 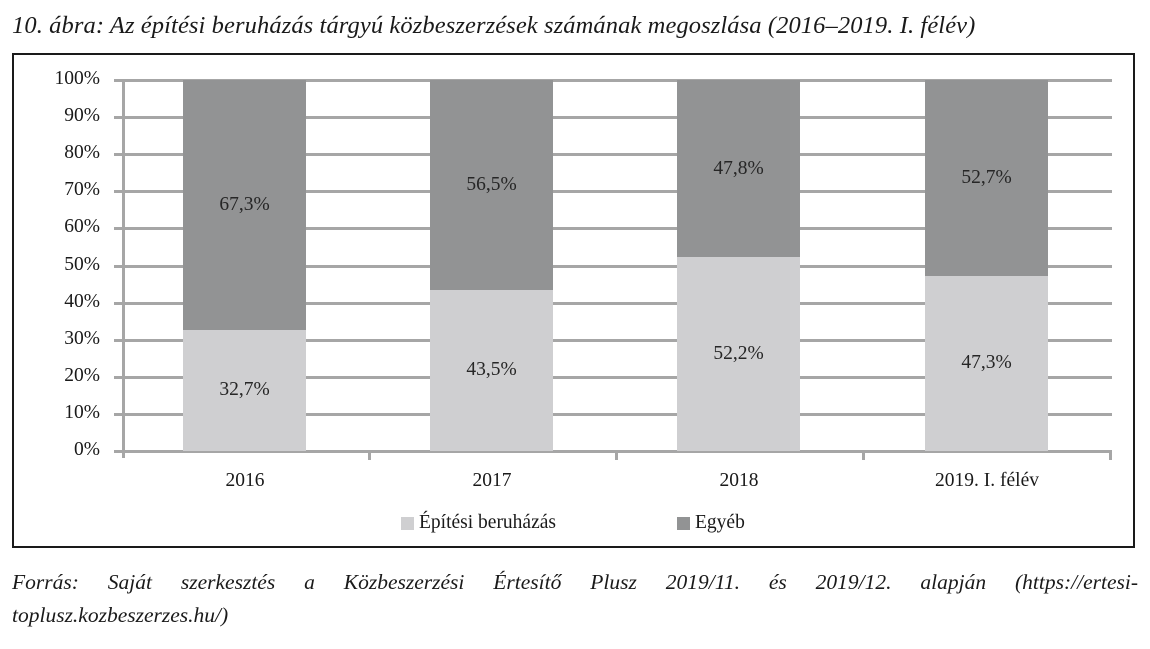 What do you see at coordinates (120, 615) in the screenshot?
I see `source-line-2: toplusz.kozbeszerzes.hu/)` at bounding box center [120, 615].